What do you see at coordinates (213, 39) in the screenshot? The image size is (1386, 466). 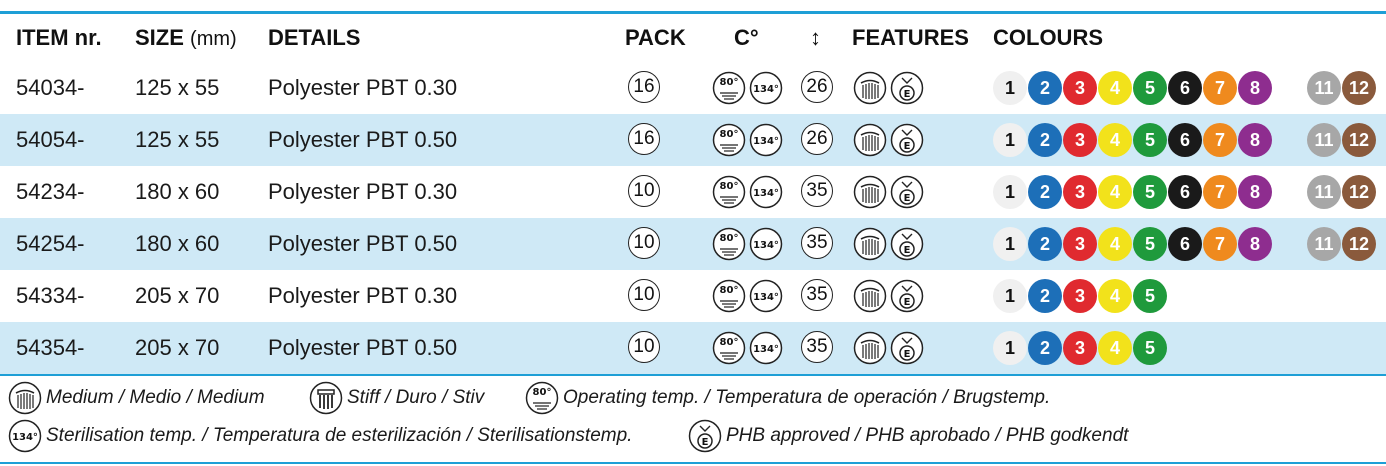 I see `header-size-unit: (mm)` at bounding box center [213, 39].